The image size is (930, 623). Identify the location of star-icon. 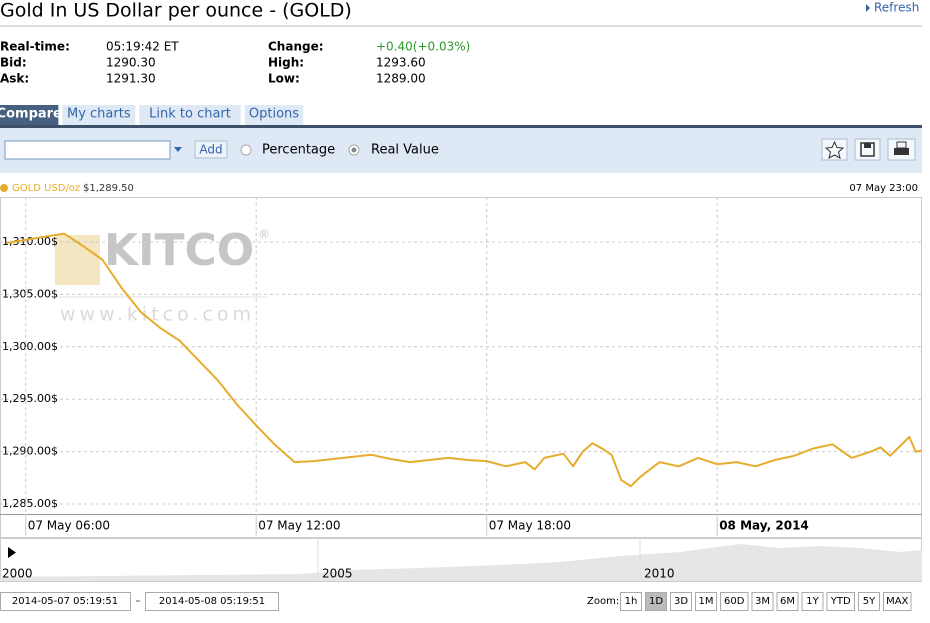
(834, 149).